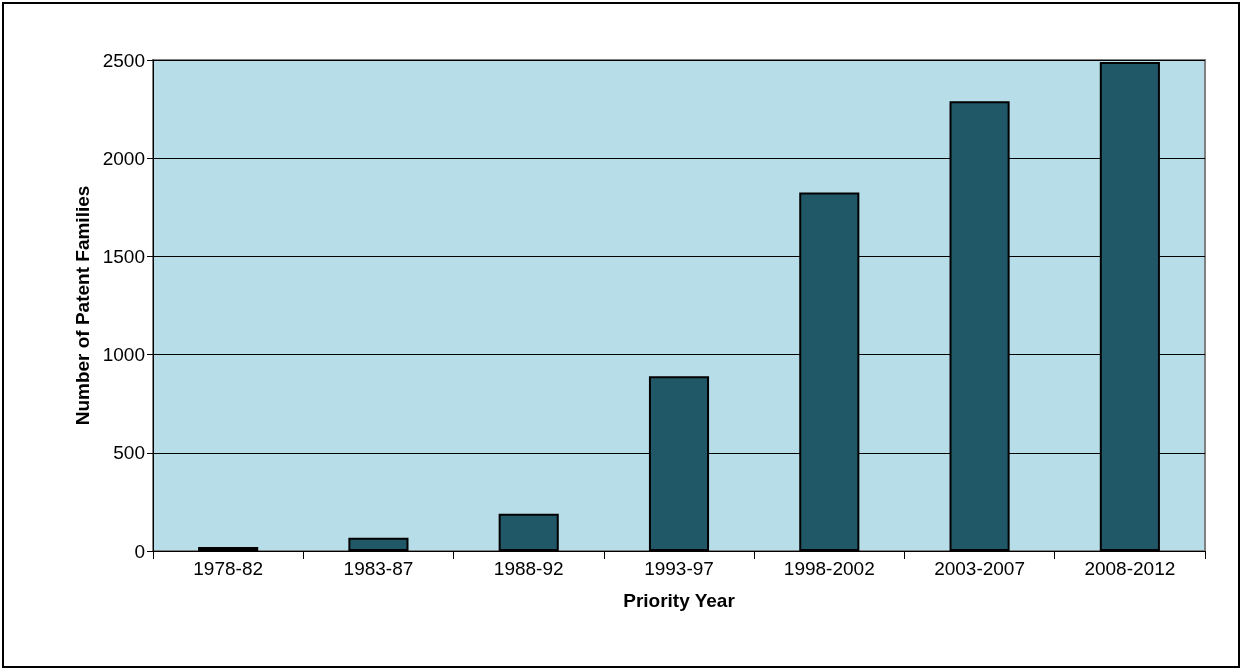 The image size is (1242, 670). Describe the element at coordinates (123, 60) in the screenshot. I see `y-tick-label: 2500` at that location.